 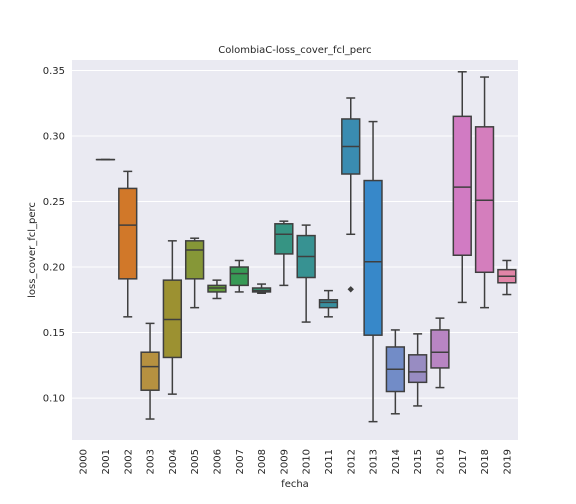 I want to click on box-2006, so click(x=217, y=289).